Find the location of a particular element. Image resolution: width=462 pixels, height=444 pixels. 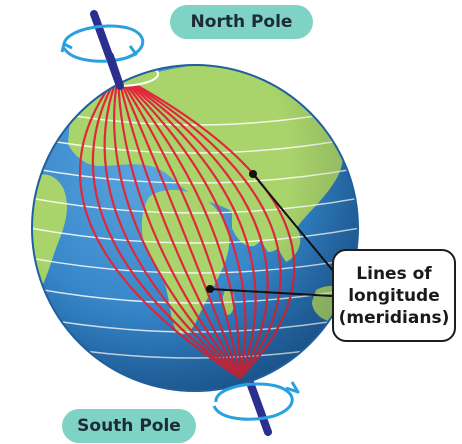

pointer-dot-upper is located at coordinates (253, 174).